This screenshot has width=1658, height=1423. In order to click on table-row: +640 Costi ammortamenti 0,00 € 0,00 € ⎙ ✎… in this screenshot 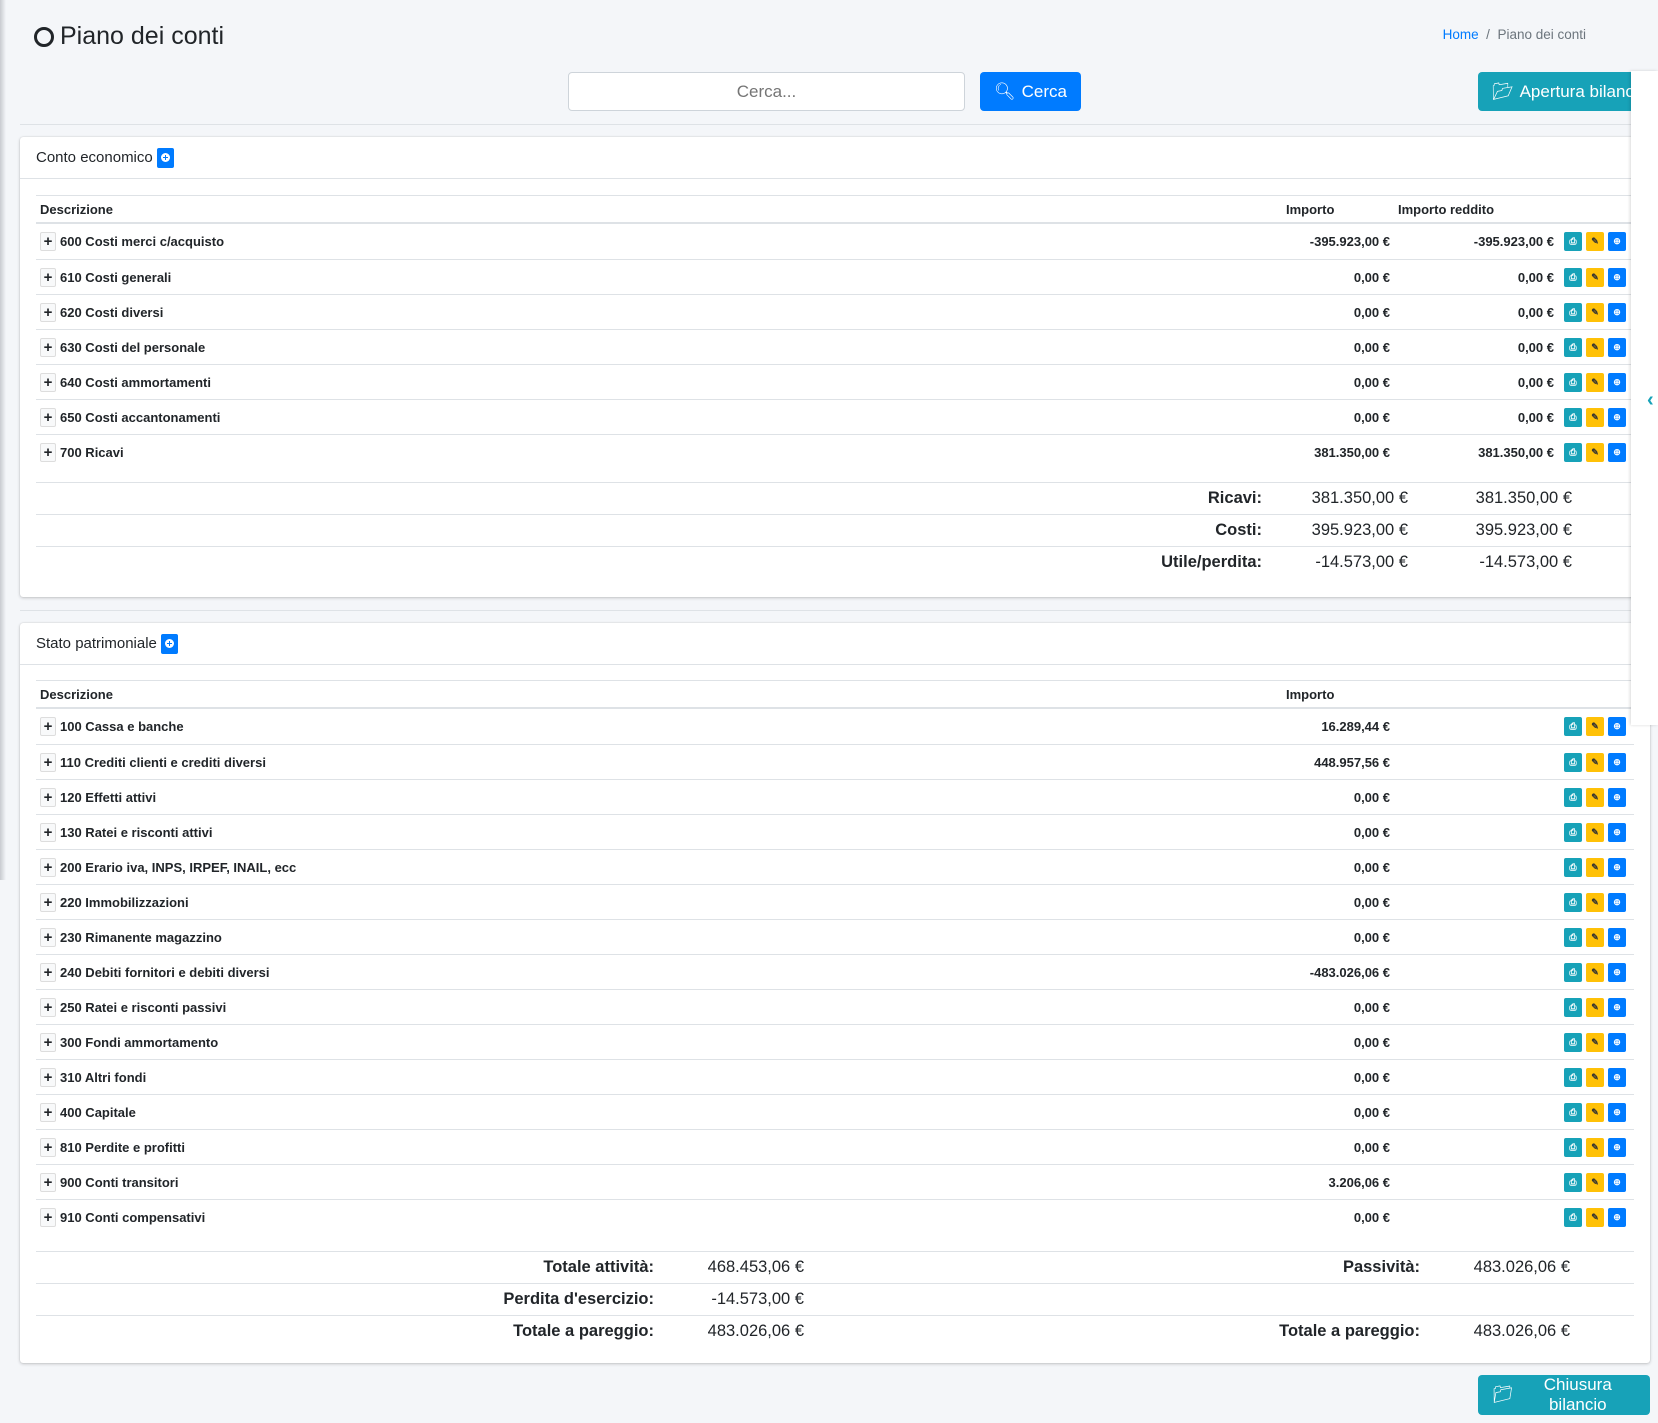, I will do `click(835, 381)`.